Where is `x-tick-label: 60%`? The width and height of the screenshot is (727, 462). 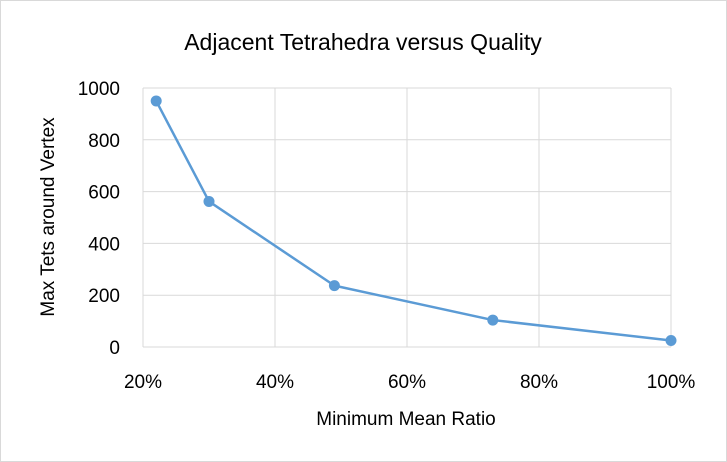 x-tick-label: 60% is located at coordinates (407, 382).